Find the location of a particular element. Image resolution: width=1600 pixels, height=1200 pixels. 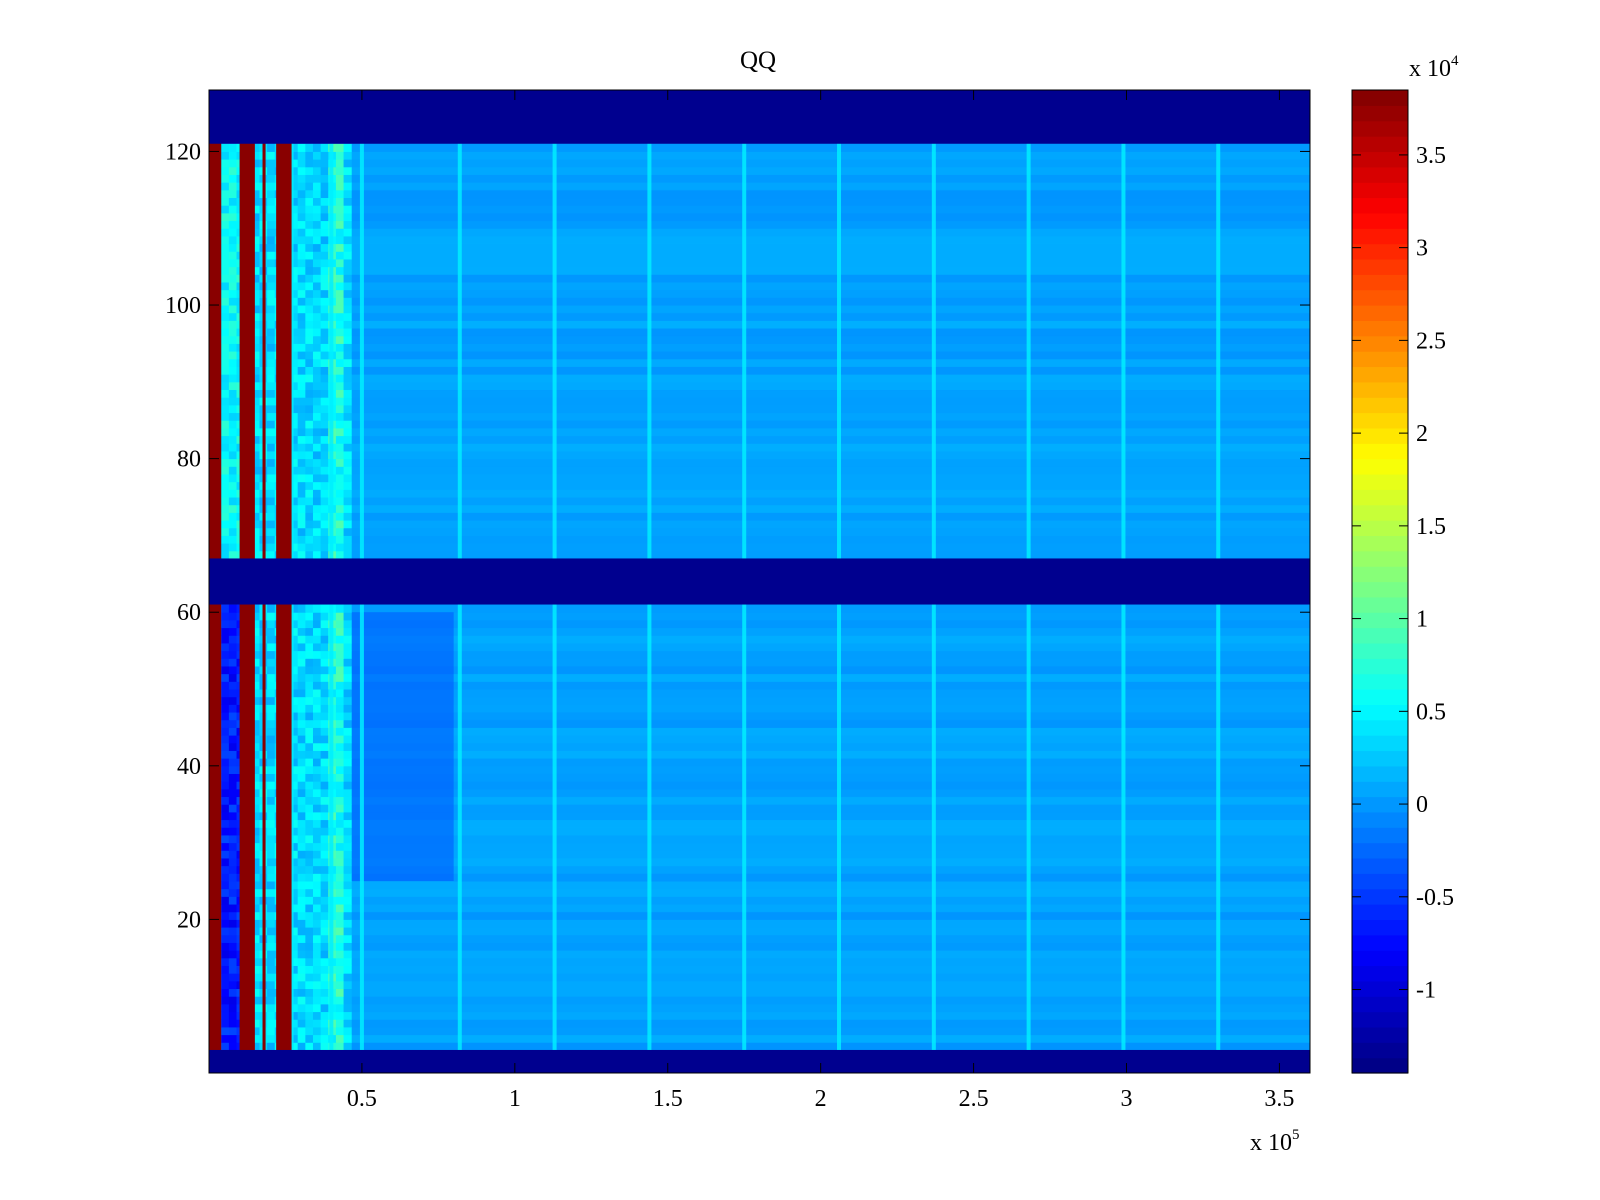

colorbar-tick-label: 2.5 is located at coordinates (1431, 341).